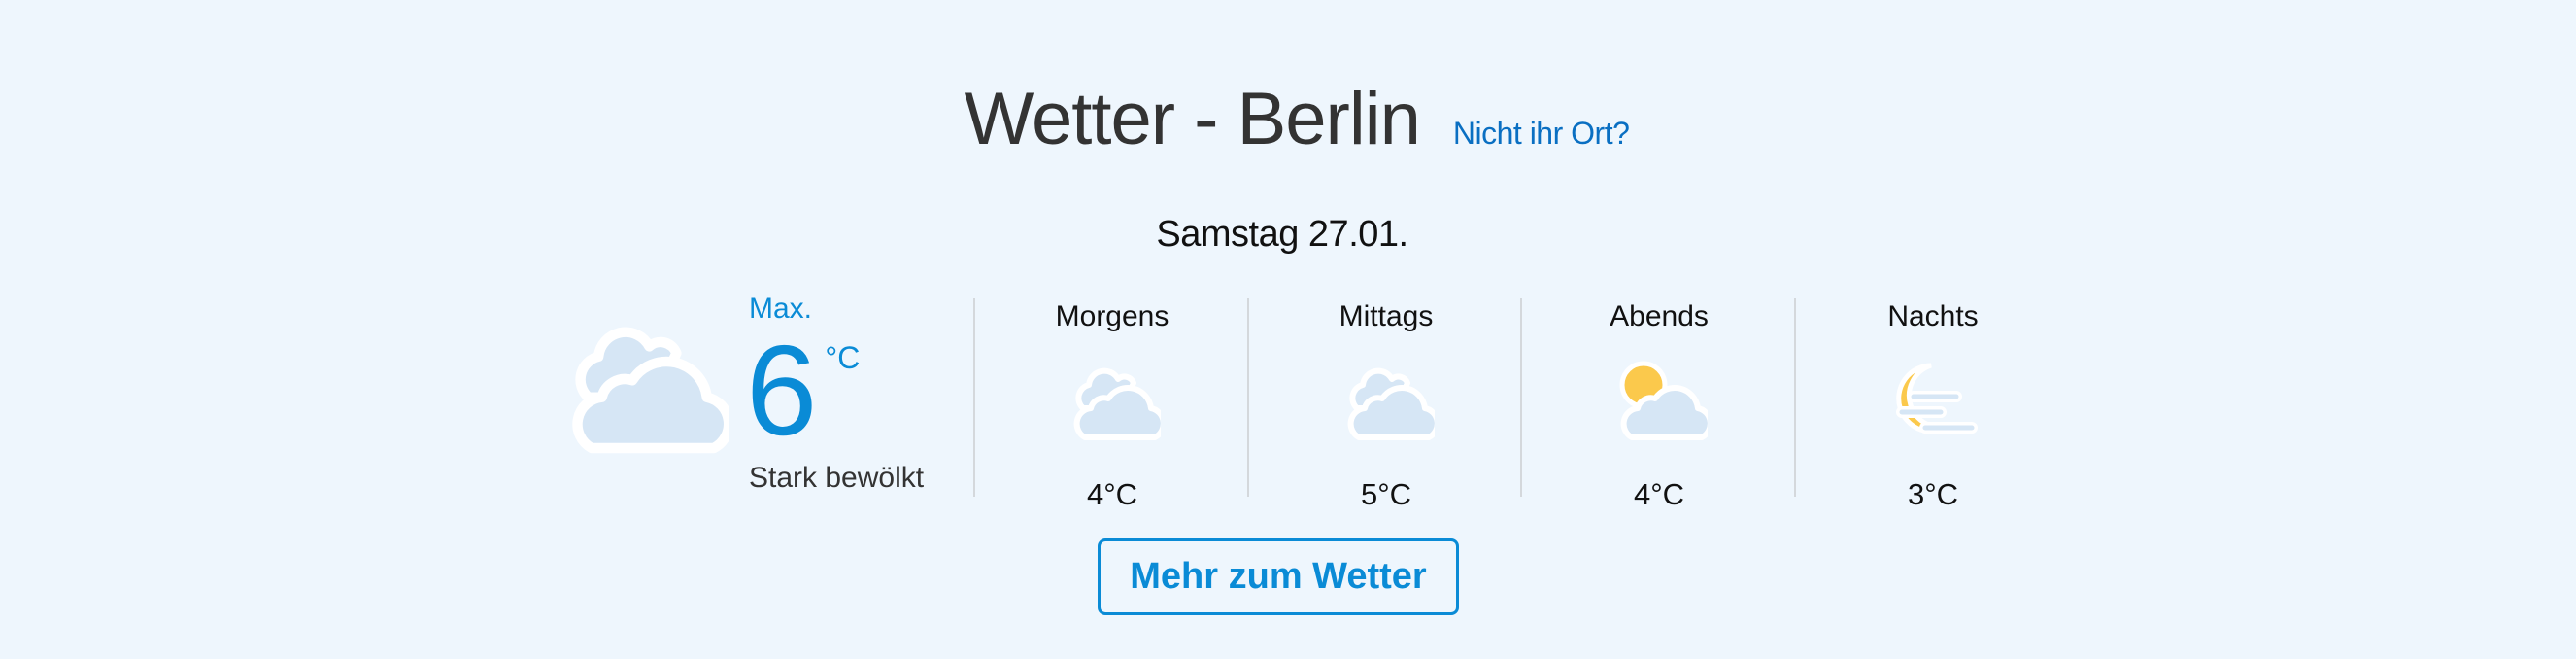 Image resolution: width=2576 pixels, height=659 pixels. I want to click on page-title: Wetter - Berlin, so click(1192, 119).